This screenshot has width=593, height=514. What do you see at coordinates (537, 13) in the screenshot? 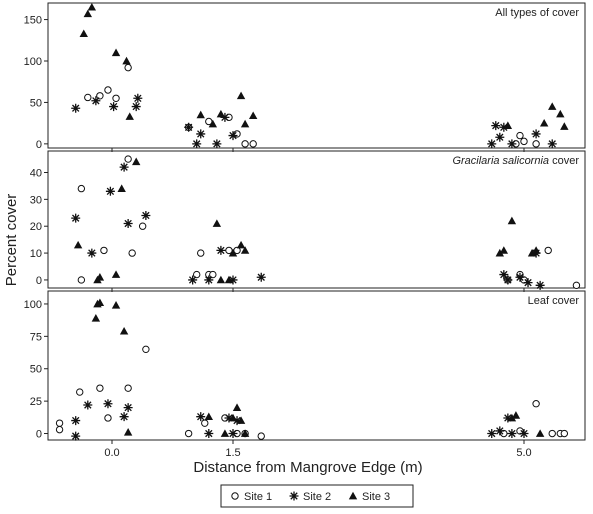
I see `panel-title: All types of cover` at bounding box center [537, 13].